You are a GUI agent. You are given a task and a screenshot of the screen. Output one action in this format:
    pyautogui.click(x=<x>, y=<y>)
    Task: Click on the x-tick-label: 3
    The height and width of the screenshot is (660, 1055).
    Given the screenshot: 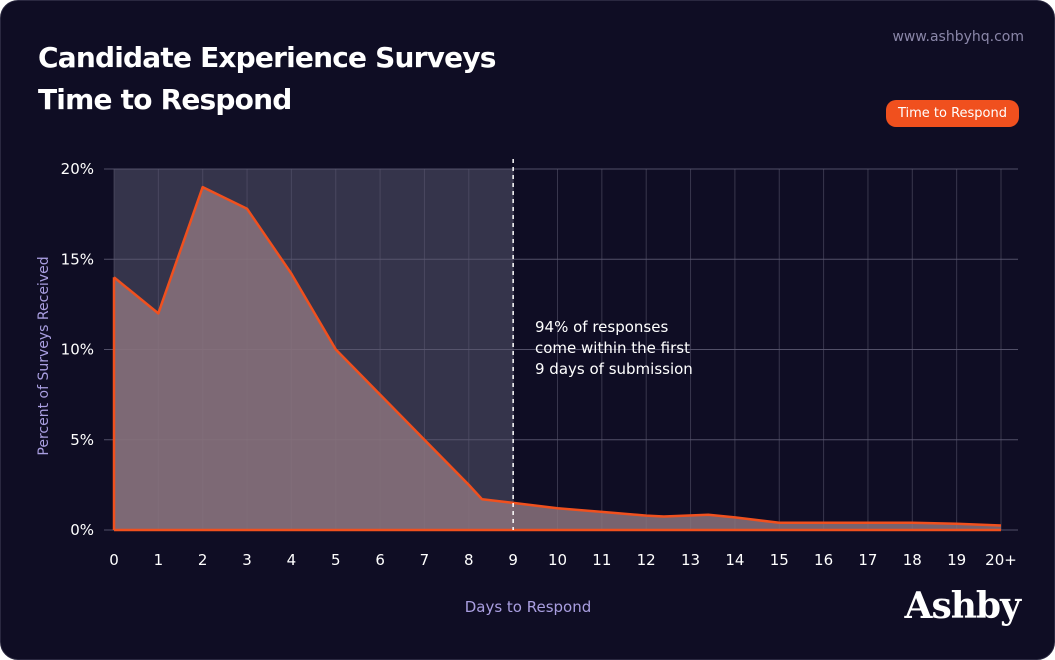 What is the action you would take?
    pyautogui.click(x=247, y=560)
    